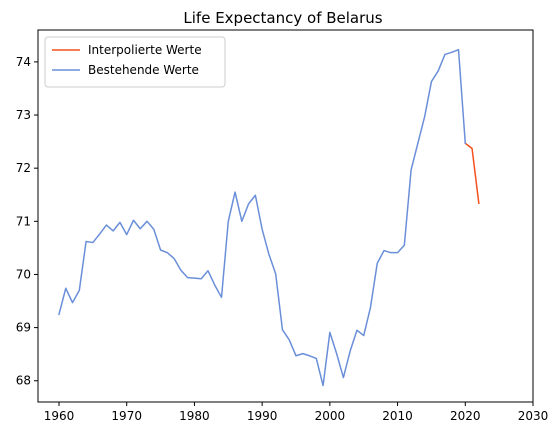 The image size is (560, 435). What do you see at coordinates (23, 221) in the screenshot?
I see `y-tick-label: 71` at bounding box center [23, 221].